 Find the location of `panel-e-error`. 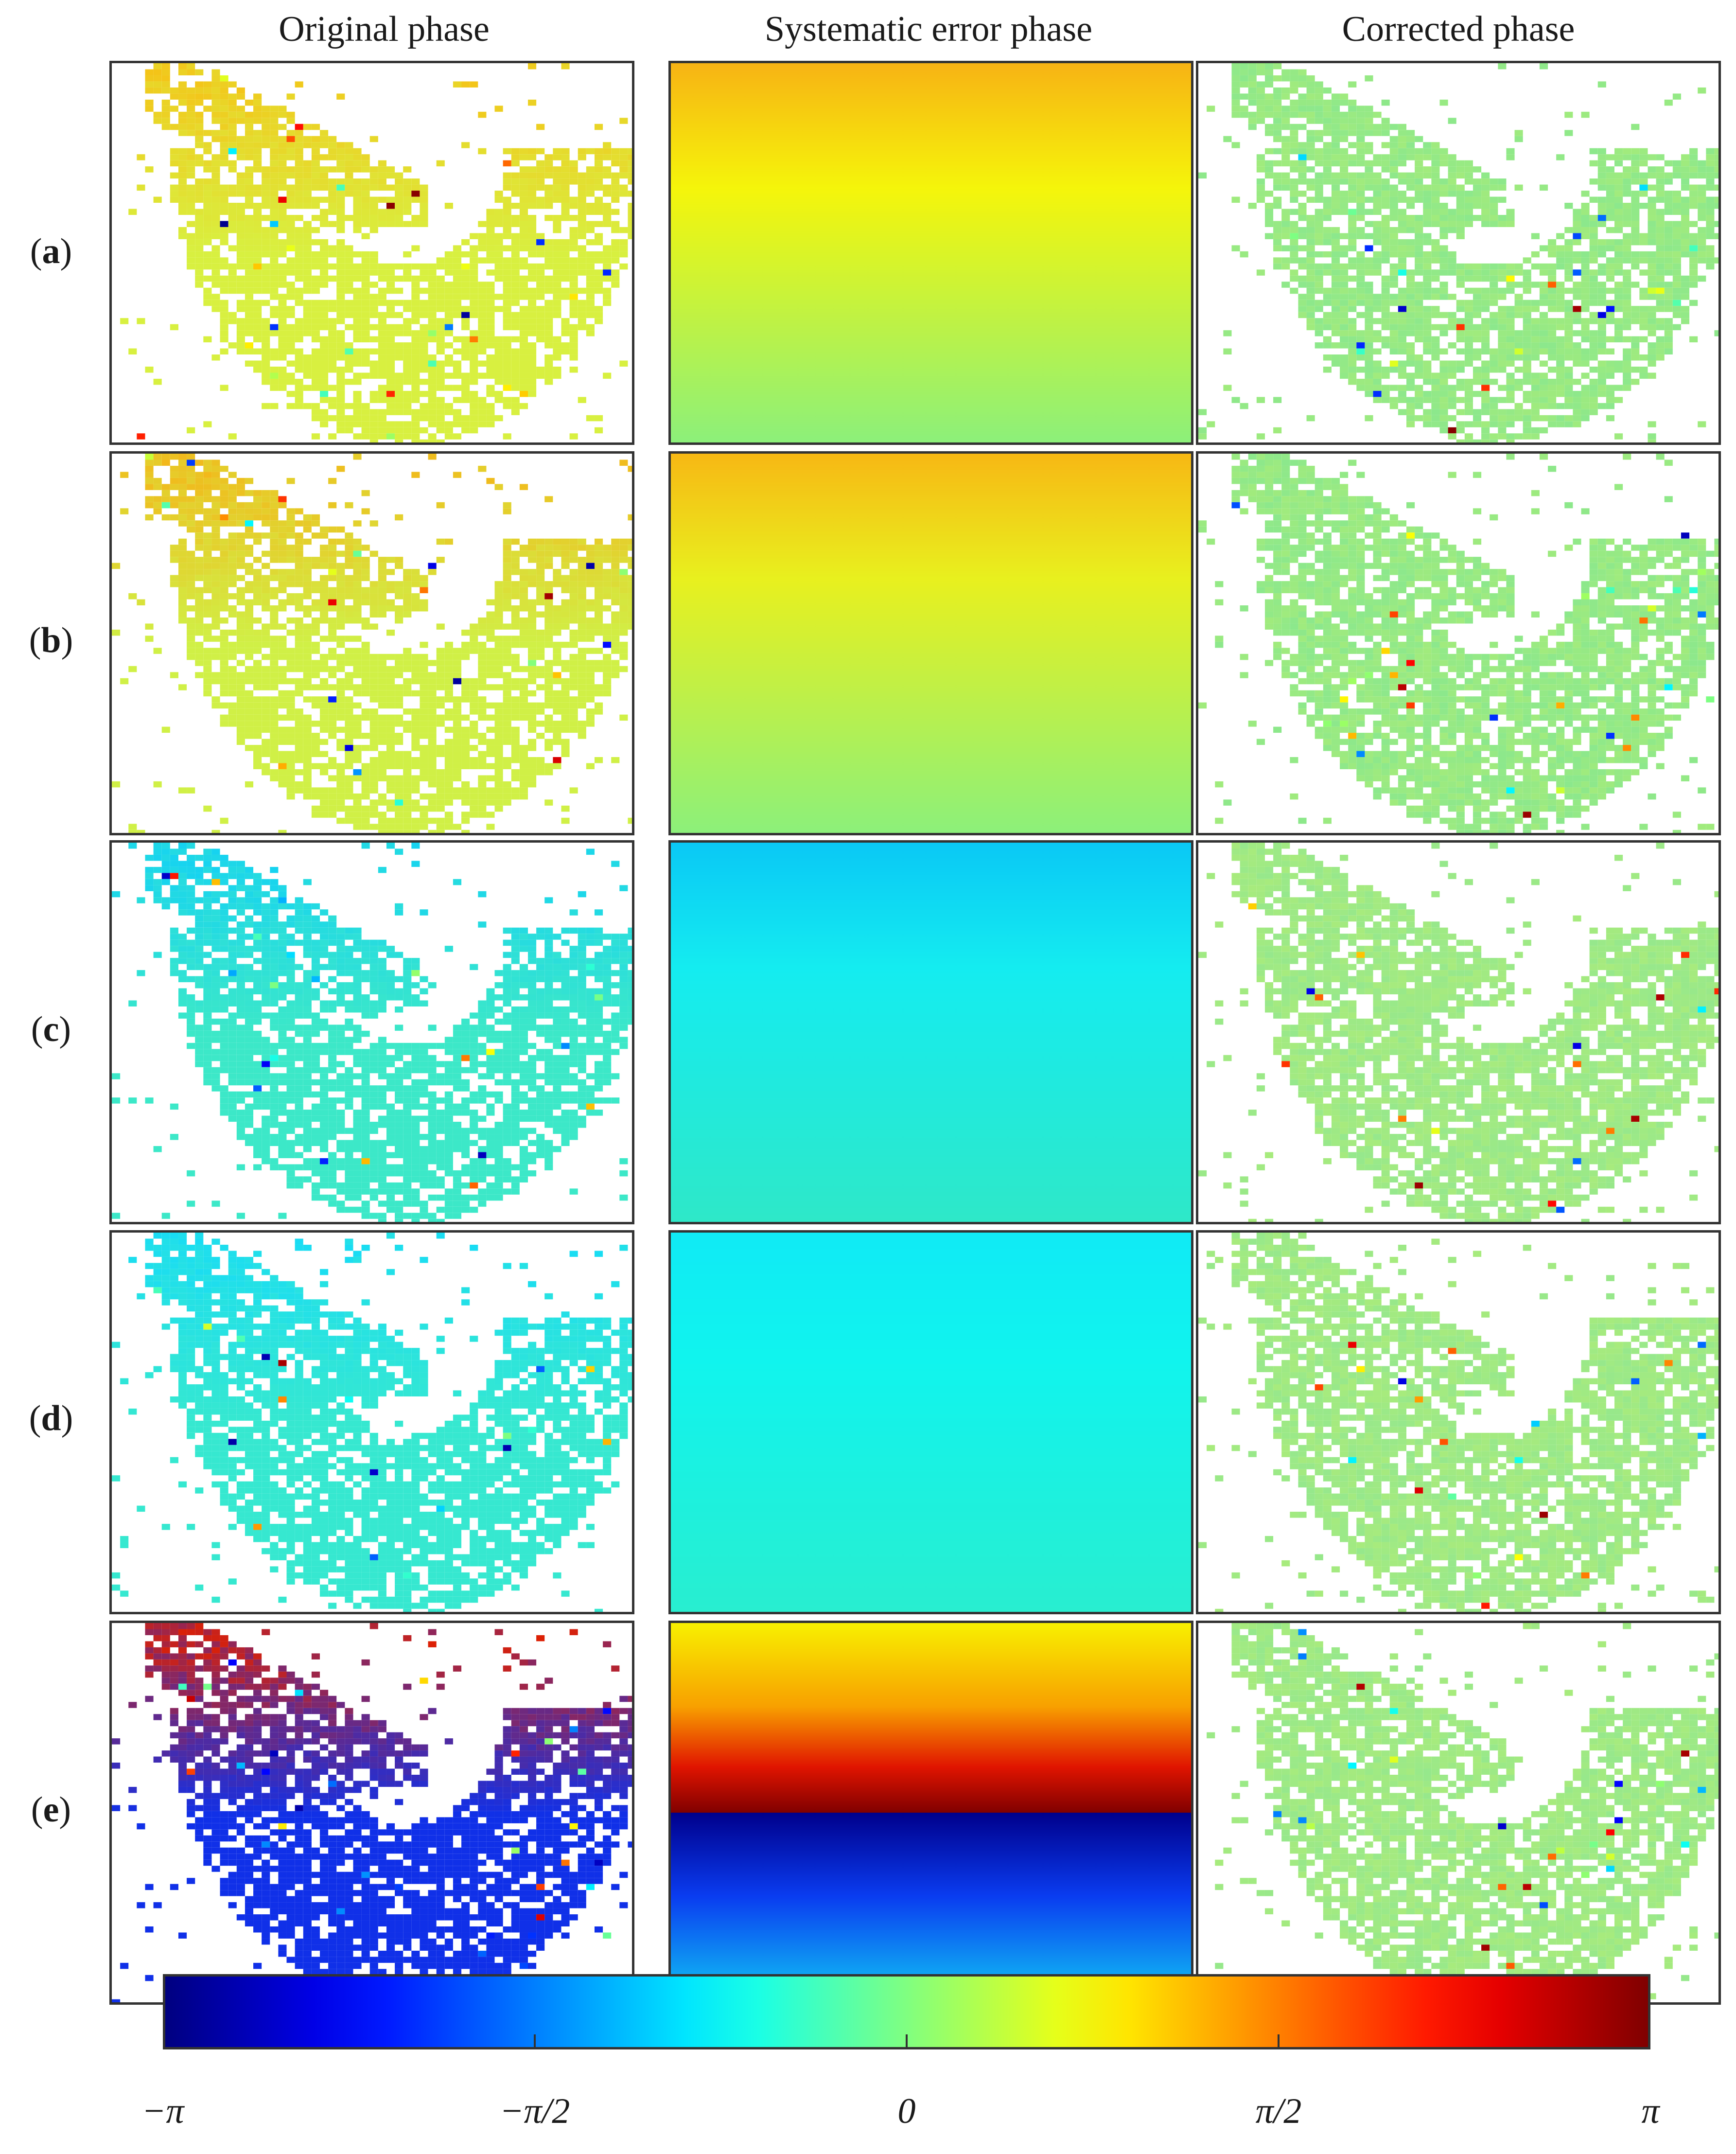

panel-e-error is located at coordinates (931, 1813).